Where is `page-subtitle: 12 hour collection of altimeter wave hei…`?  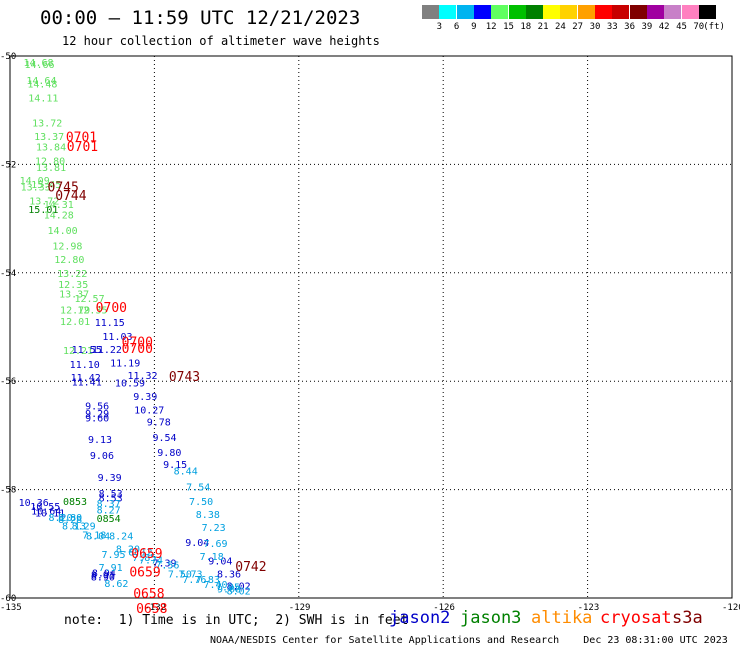 page-subtitle: 12 hour collection of altimeter wave hei… is located at coordinates (221, 41).